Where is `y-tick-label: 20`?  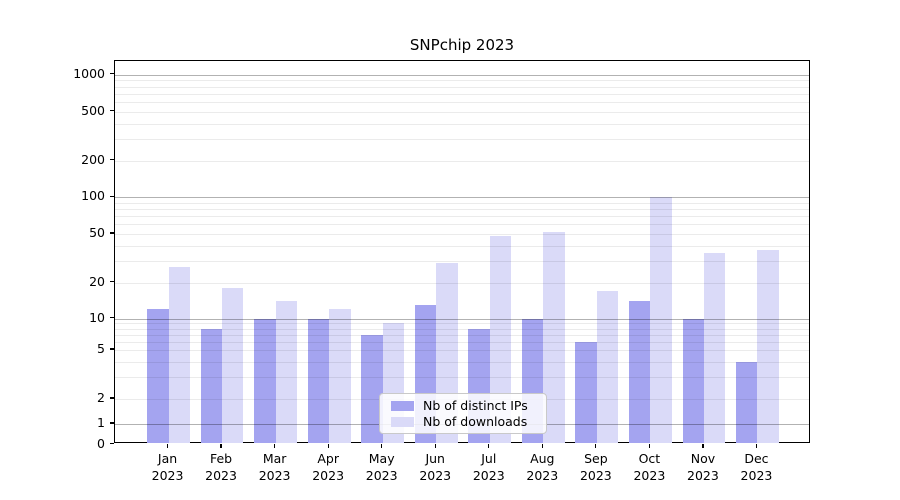 y-tick-label: 20 is located at coordinates (97, 281).